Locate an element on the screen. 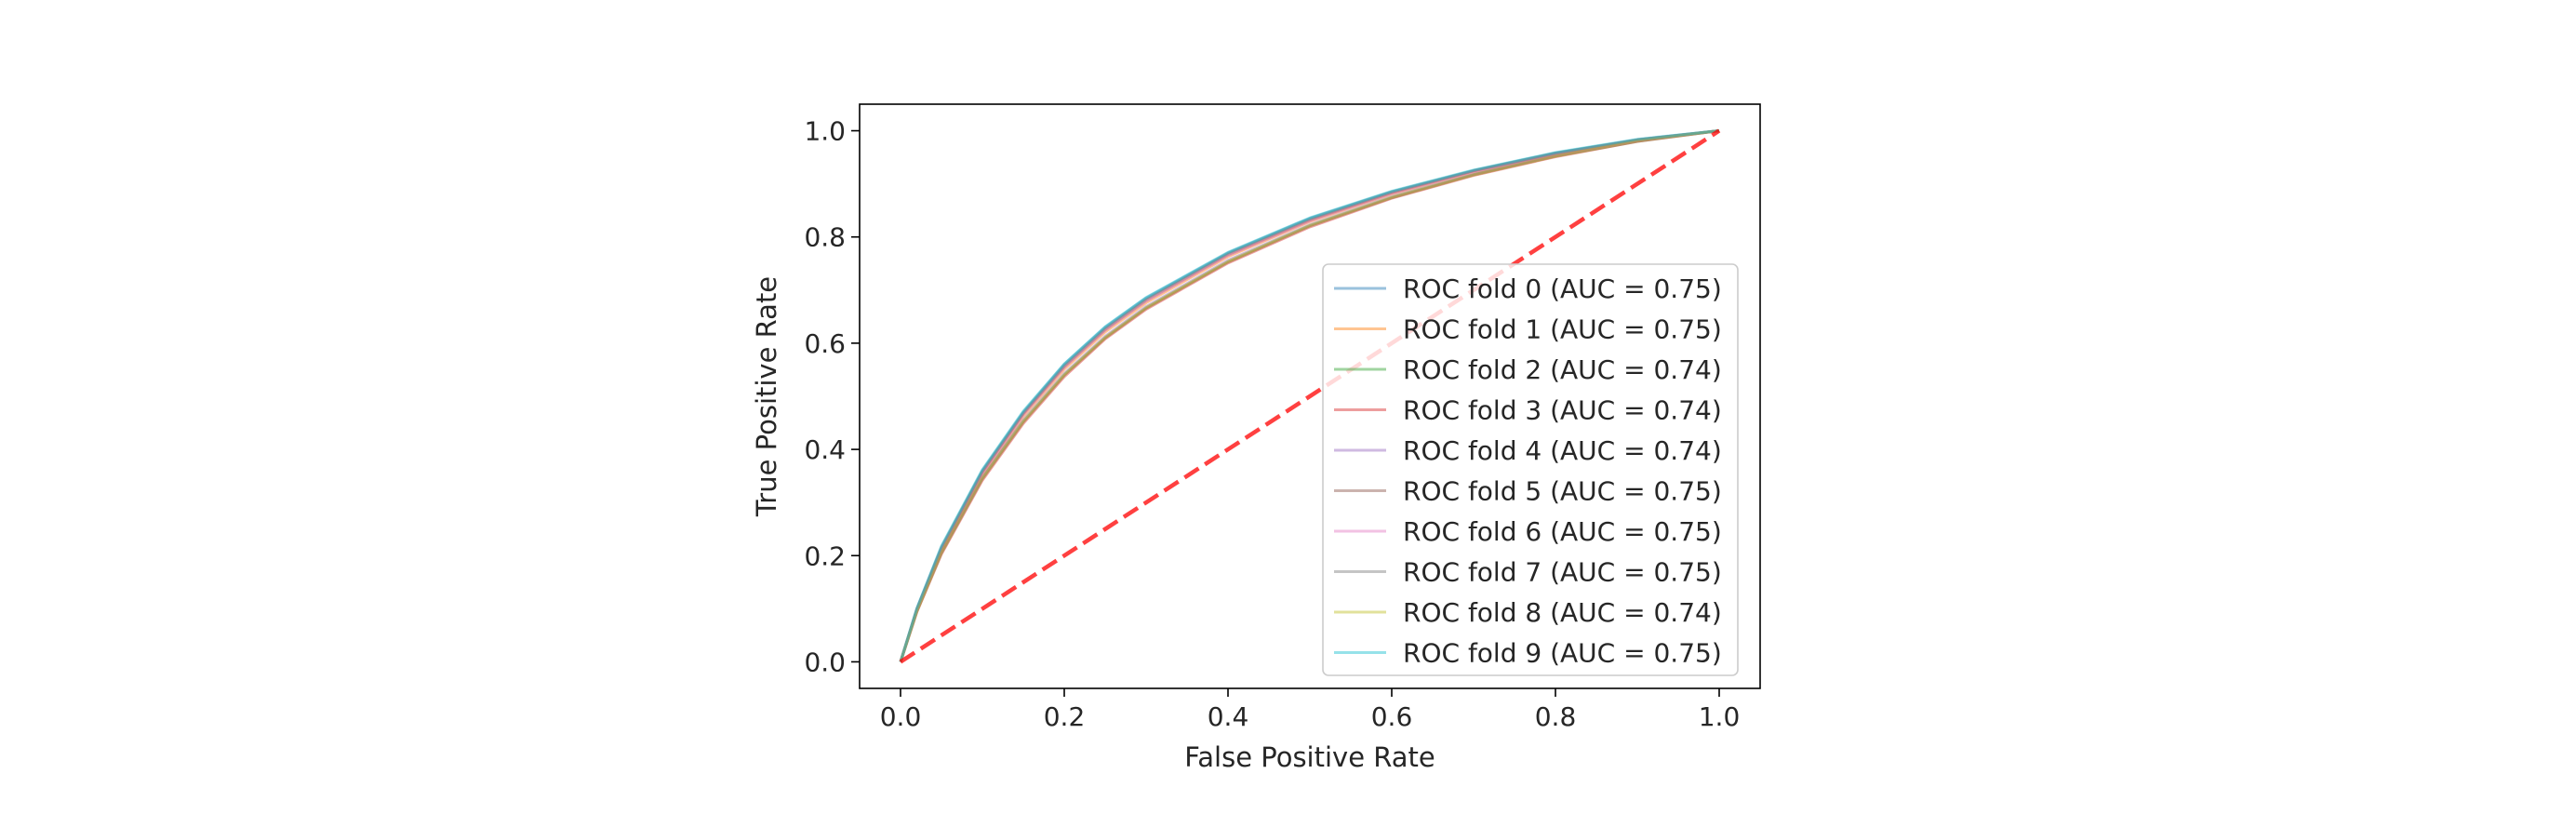 This screenshot has width=2576, height=827. legend-label-fold-3: ROC fold 3 (AUC = 0.74) is located at coordinates (1562, 410).